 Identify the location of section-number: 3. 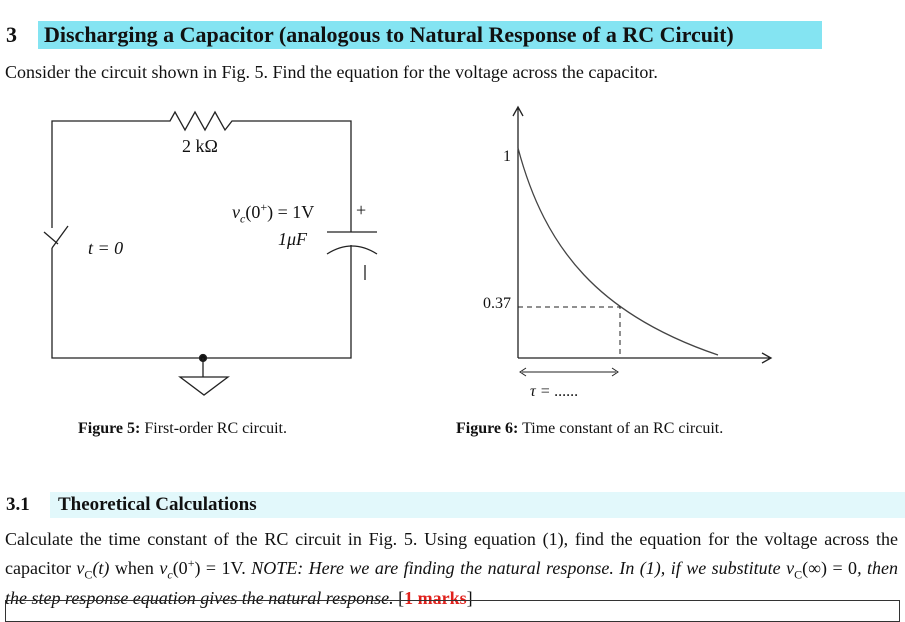
(11, 34).